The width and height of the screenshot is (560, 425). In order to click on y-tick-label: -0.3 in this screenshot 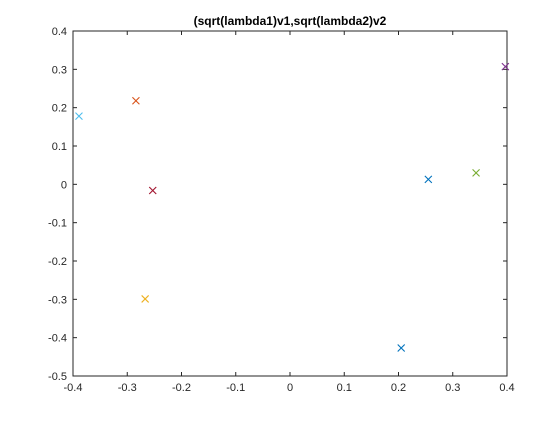, I will do `click(57, 300)`.